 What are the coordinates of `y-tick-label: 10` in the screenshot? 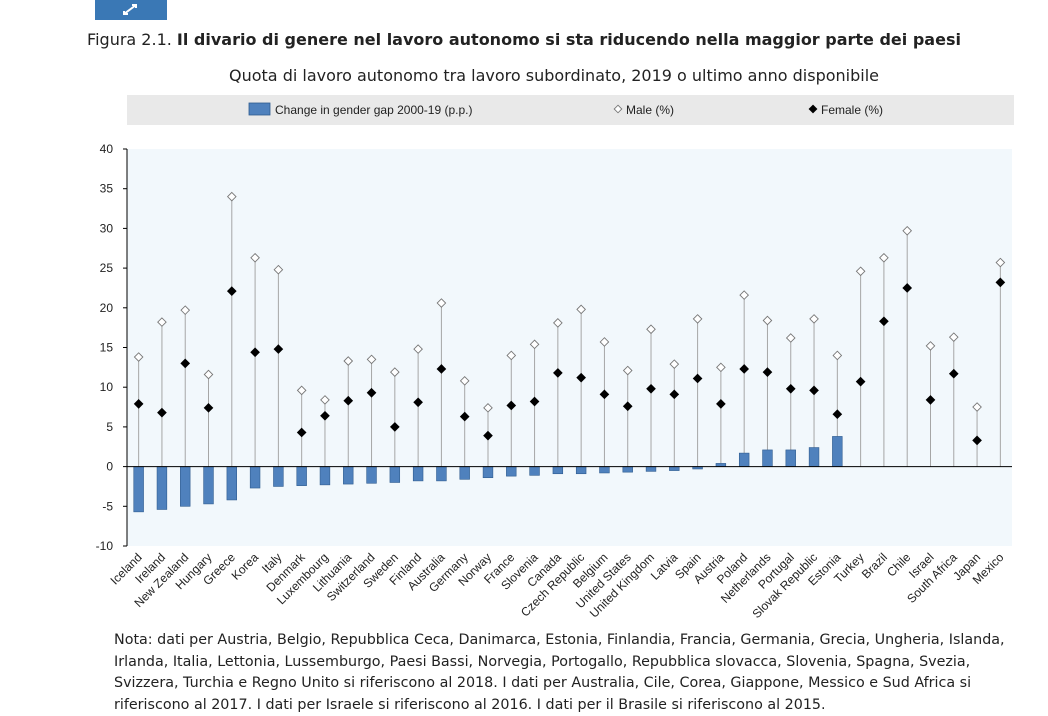 It's located at (107, 387).